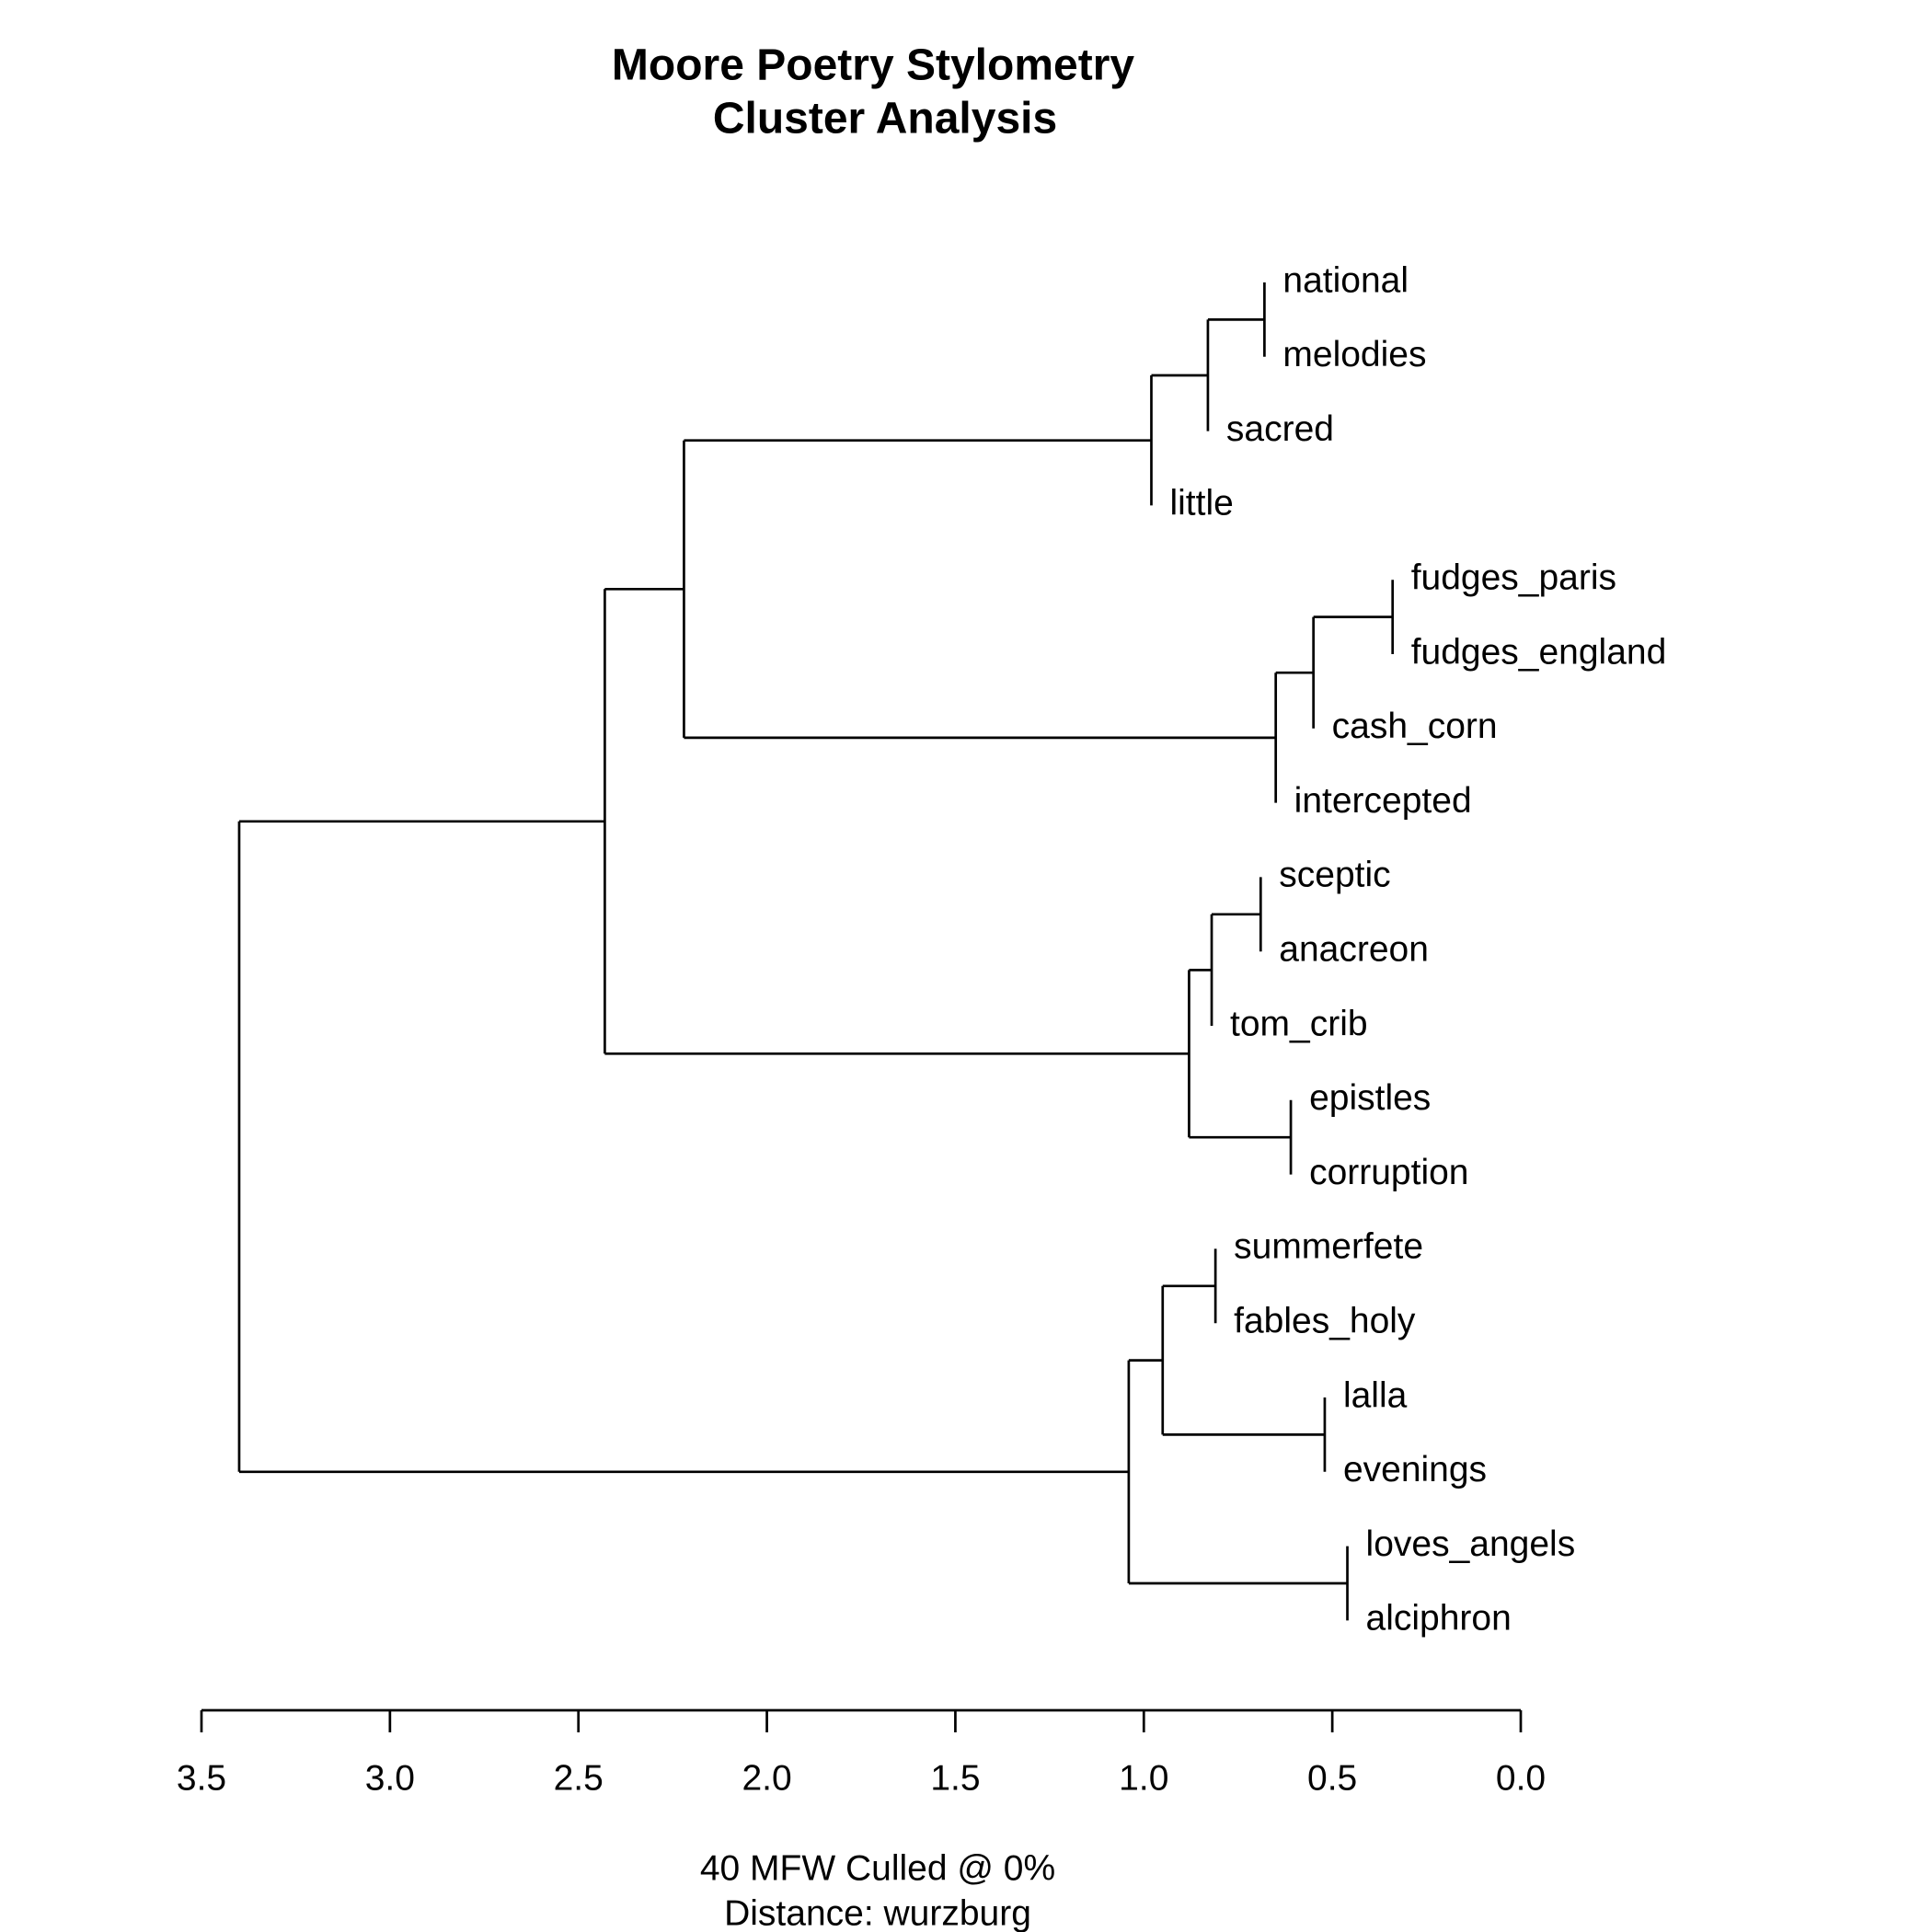 The height and width of the screenshot is (1932, 1932). What do you see at coordinates (1332, 1778) in the screenshot?
I see `x-tick-label: 0.5` at bounding box center [1332, 1778].